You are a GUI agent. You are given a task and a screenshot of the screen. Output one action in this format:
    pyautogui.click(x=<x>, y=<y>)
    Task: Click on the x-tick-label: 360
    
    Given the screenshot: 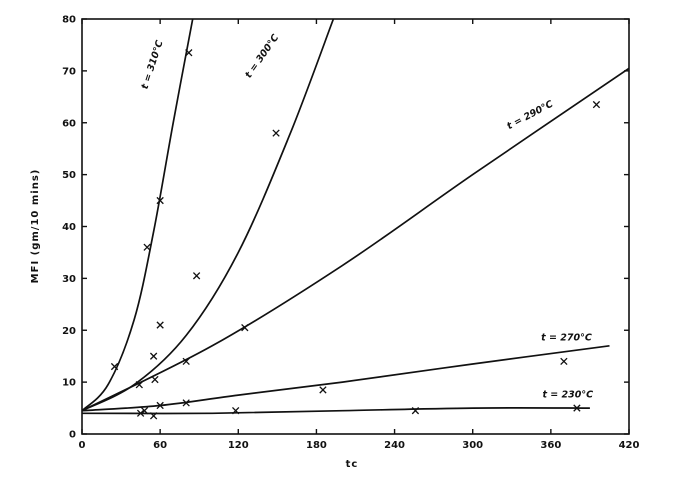 What is the action you would take?
    pyautogui.click(x=550, y=445)
    